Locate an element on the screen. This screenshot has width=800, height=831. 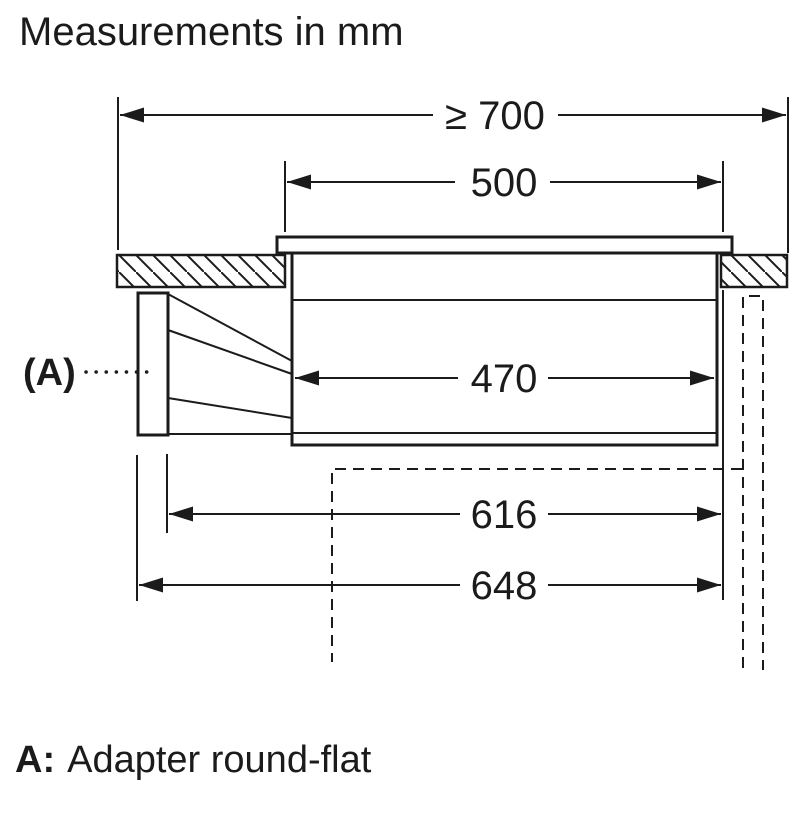
dashed-clearance-outline is located at coordinates (536, 565).